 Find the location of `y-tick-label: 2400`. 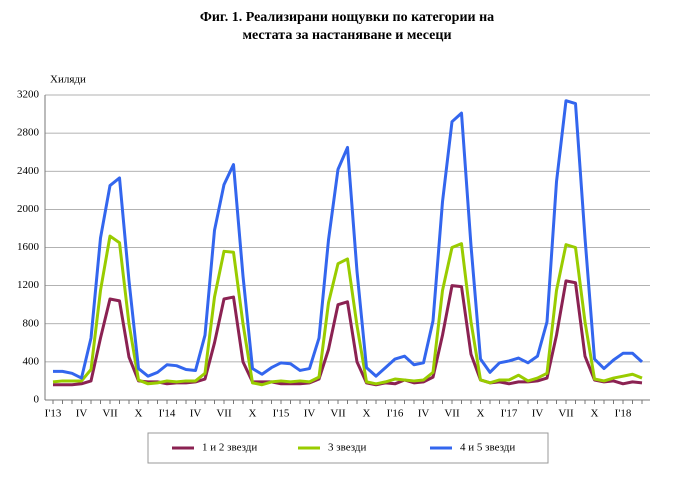

y-tick-label: 2400 is located at coordinates (28, 171).